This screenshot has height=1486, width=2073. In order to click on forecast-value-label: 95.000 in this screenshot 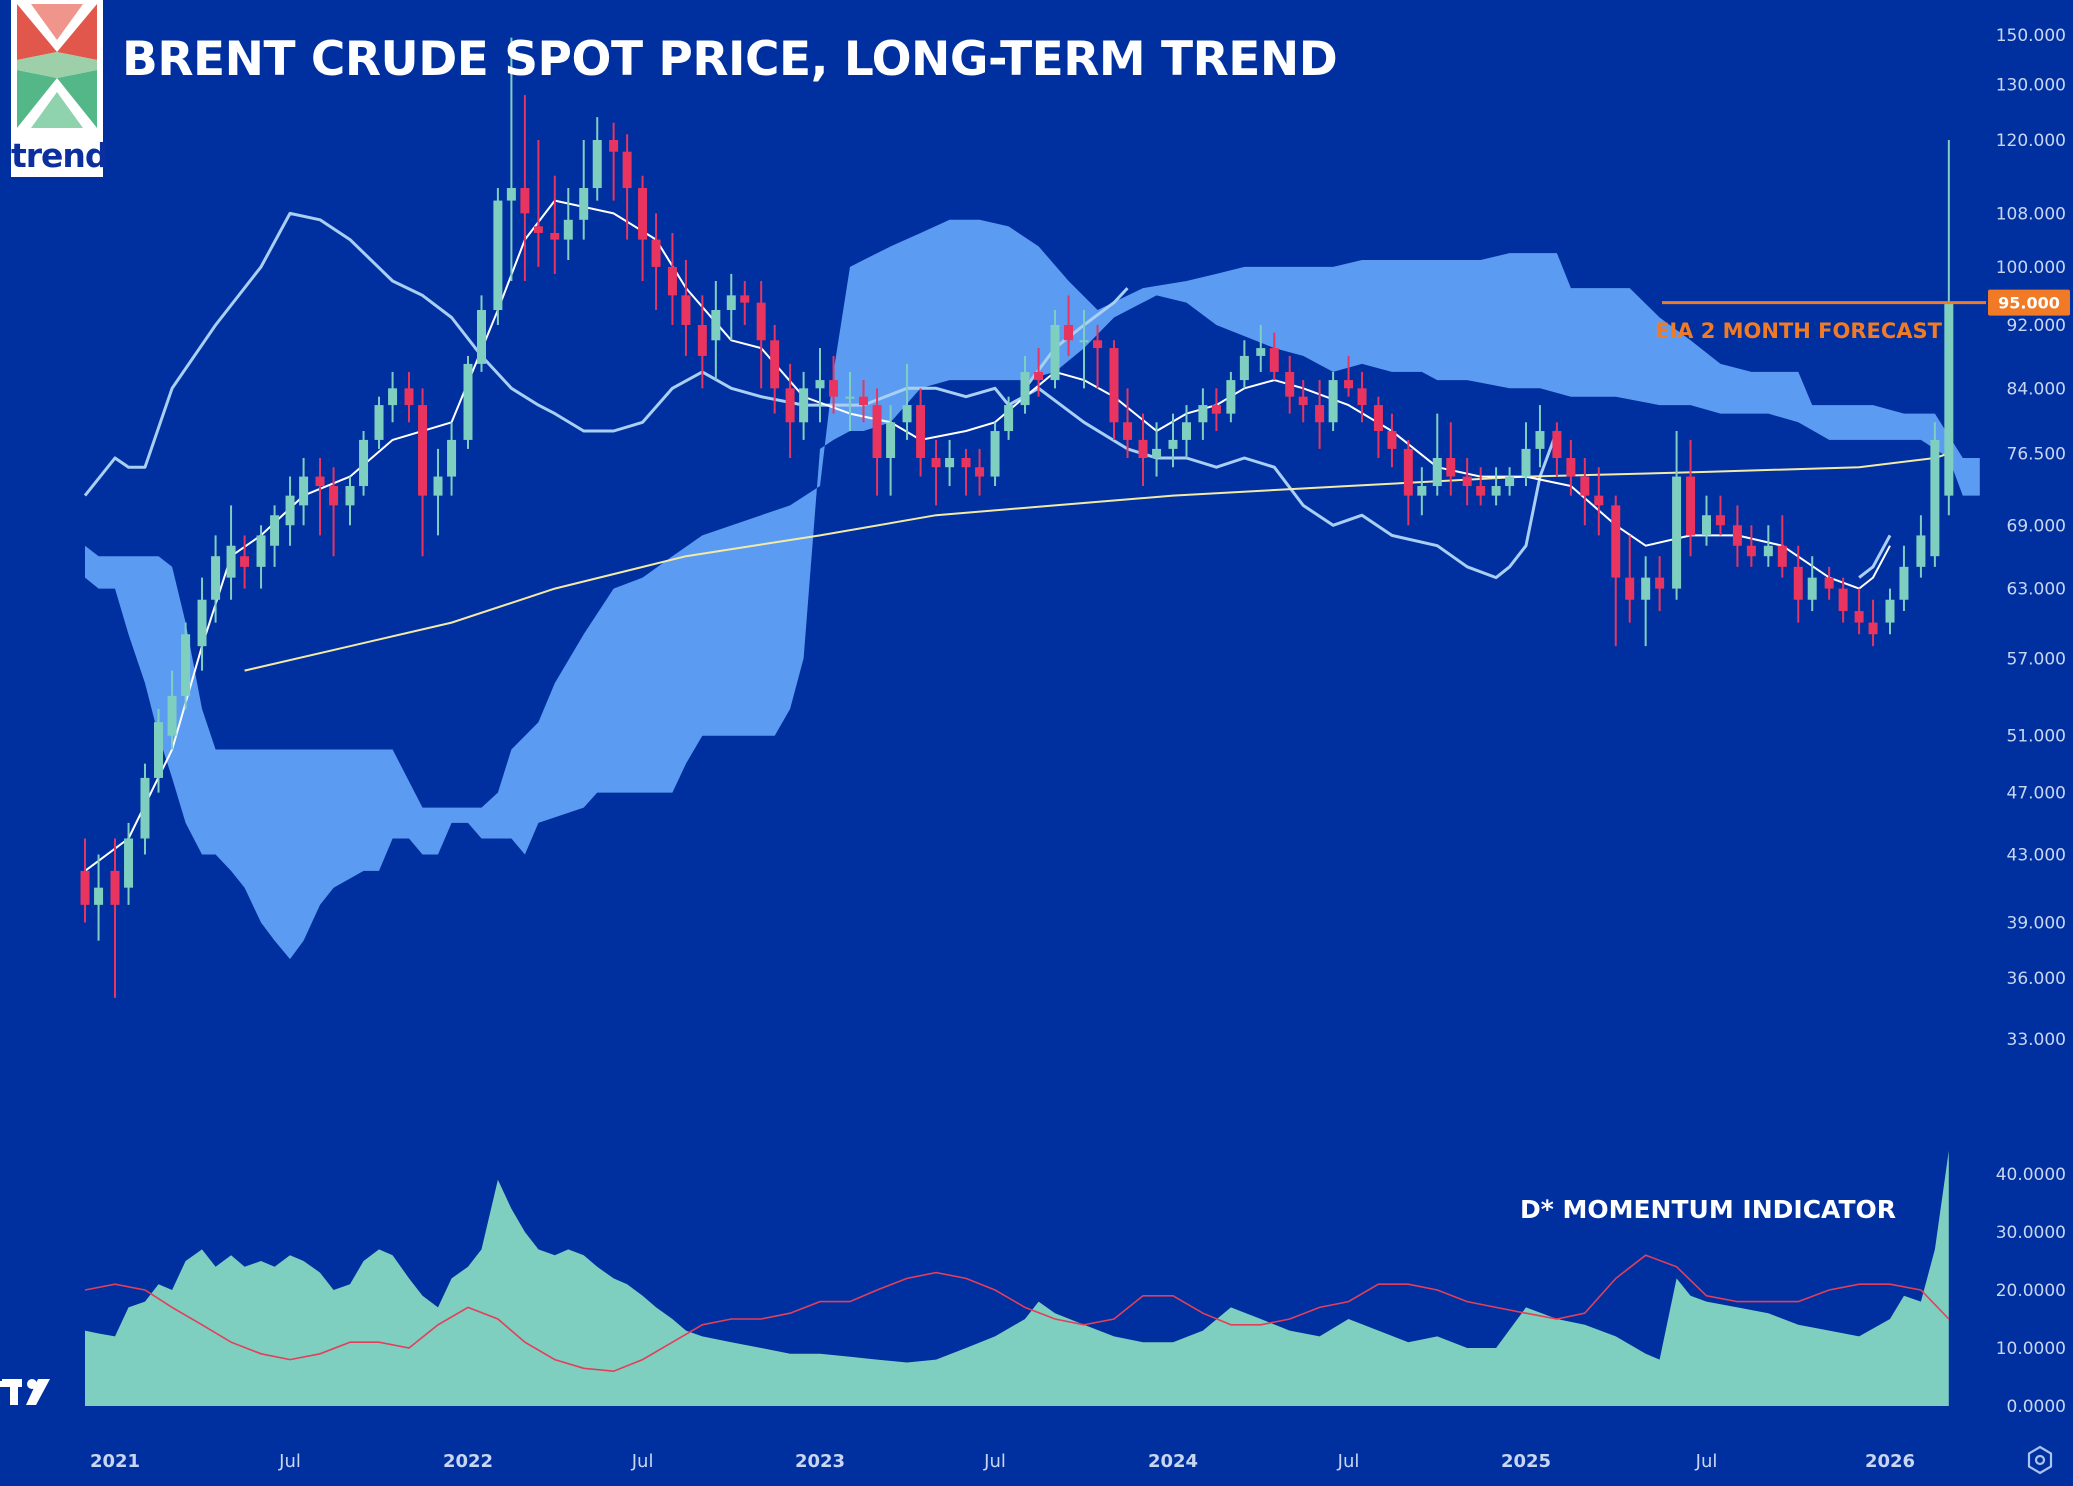, I will do `click(2029, 303)`.